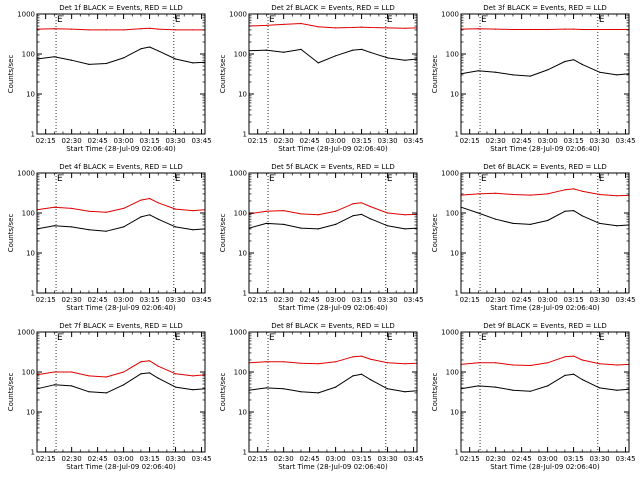 The height and width of the screenshot is (480, 640). Describe the element at coordinates (120, 326) in the screenshot. I see `panel-title: Det 7f BLACK = Events, RED = LLD` at that location.